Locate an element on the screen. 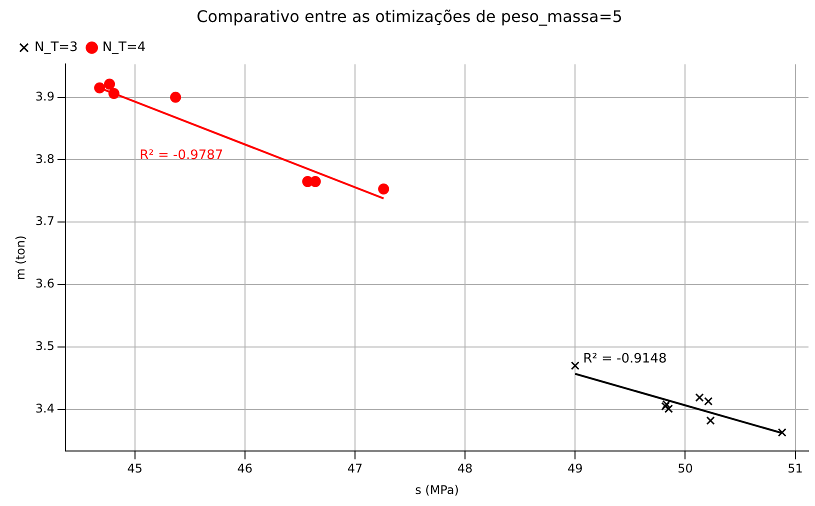 Image resolution: width=815 pixels, height=506 pixels. legend-label: N_T=3 is located at coordinates (56, 48).